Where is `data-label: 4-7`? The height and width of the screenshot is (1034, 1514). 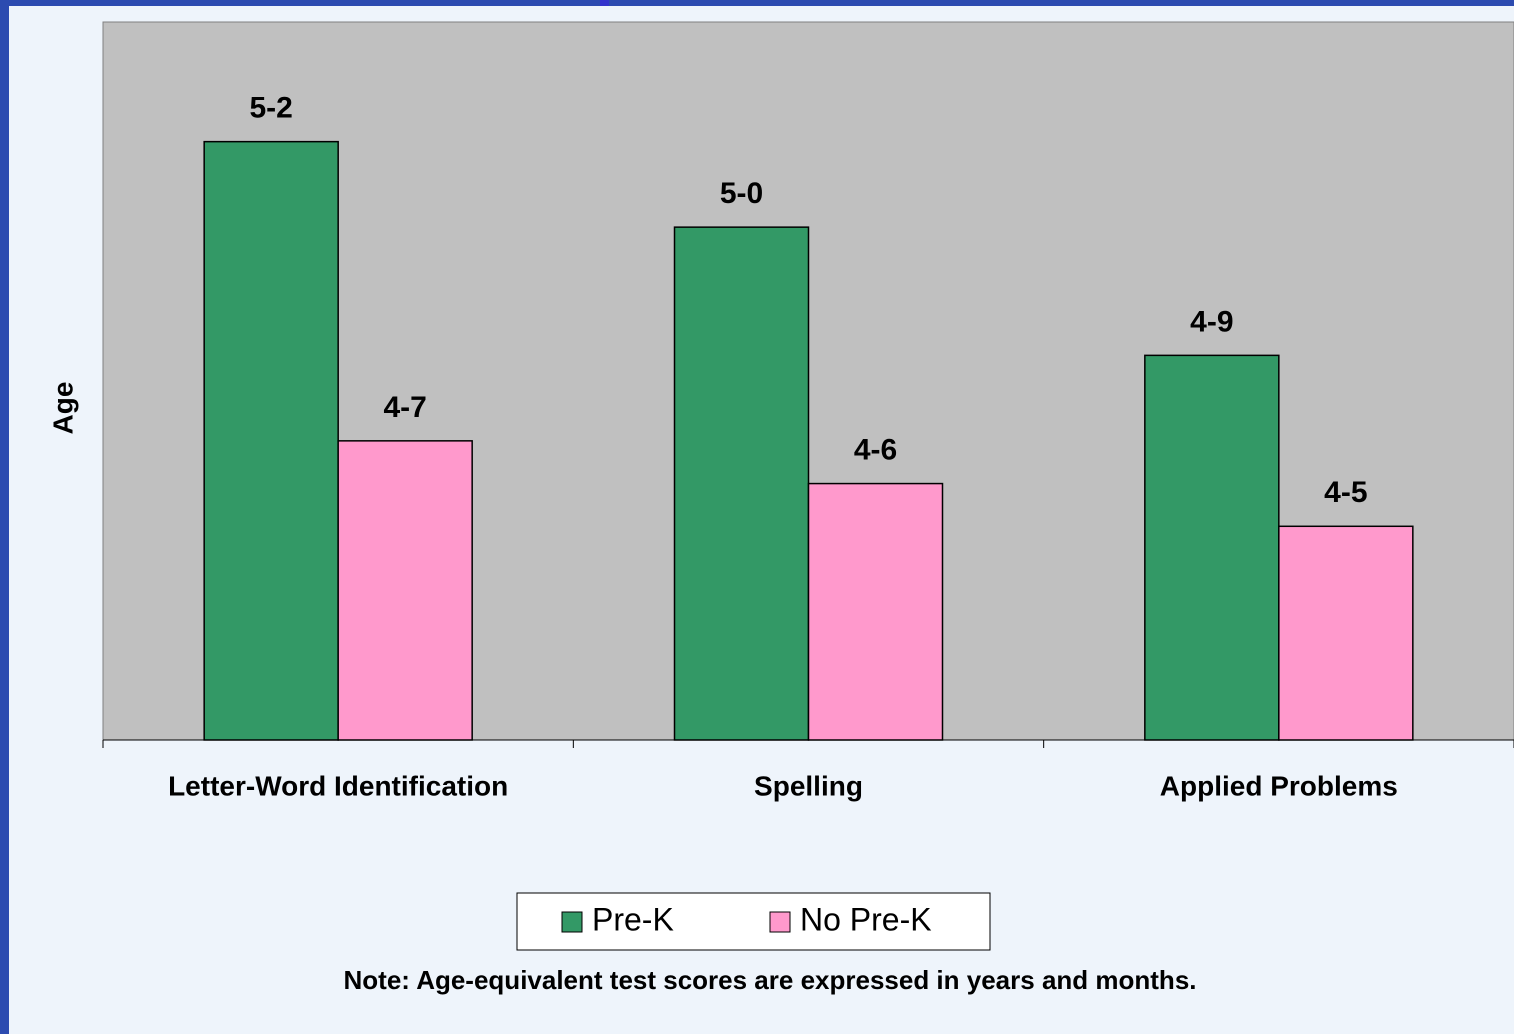 data-label: 4-7 is located at coordinates (404, 407).